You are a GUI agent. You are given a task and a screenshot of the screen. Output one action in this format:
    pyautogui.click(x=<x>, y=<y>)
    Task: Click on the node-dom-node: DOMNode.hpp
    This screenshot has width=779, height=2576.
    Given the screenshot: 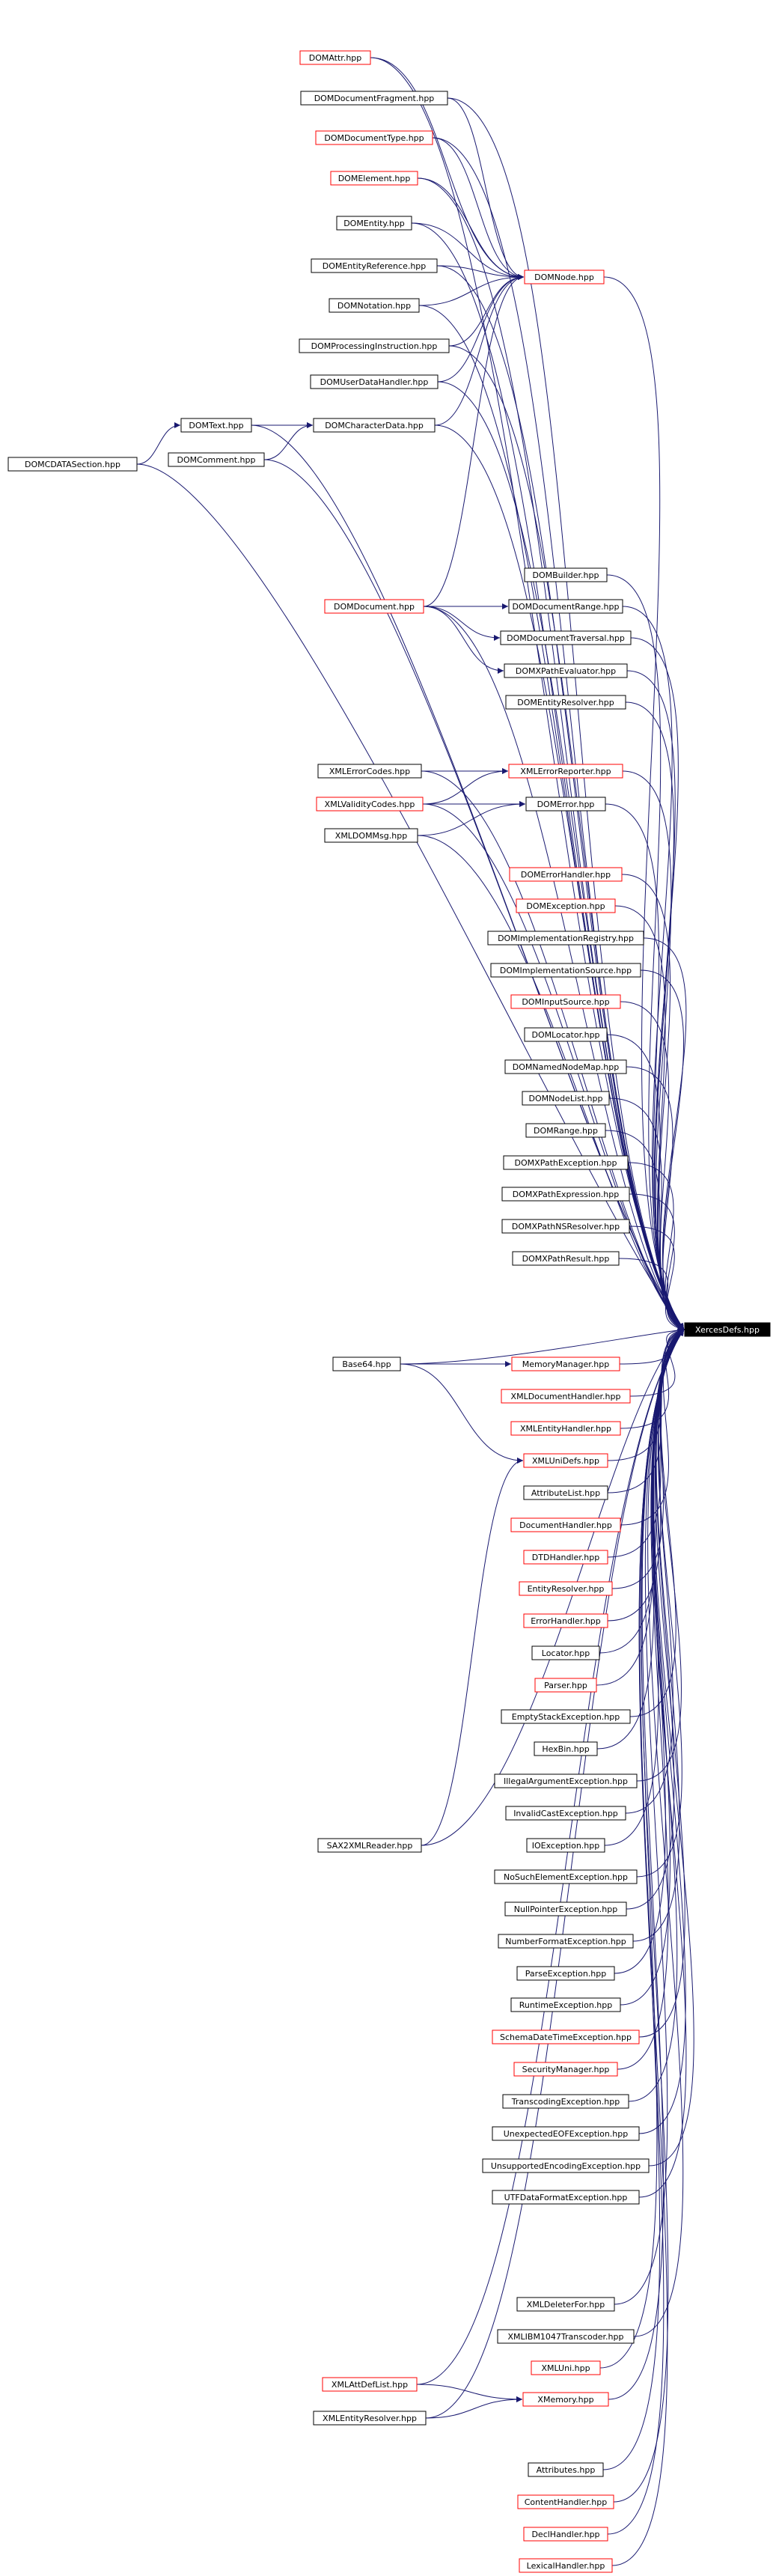 What is the action you would take?
    pyautogui.click(x=564, y=277)
    